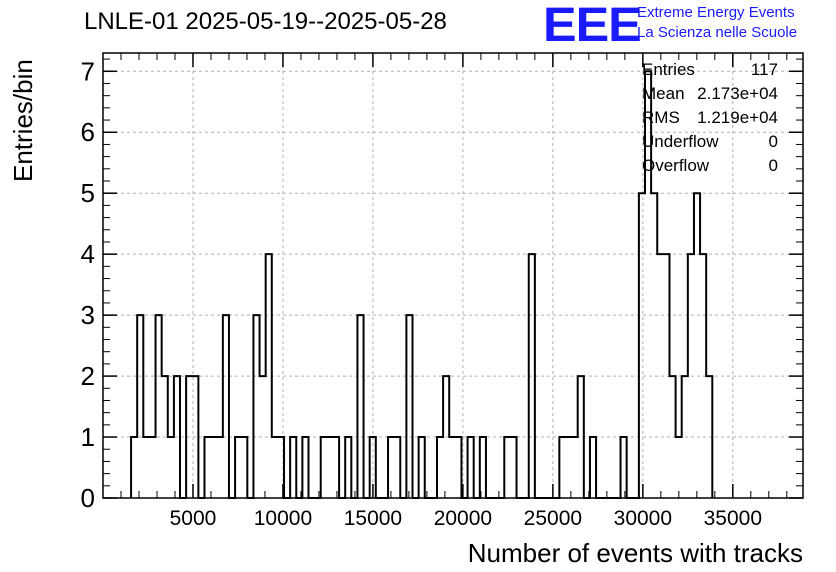  Describe the element at coordinates (88, 498) in the screenshot. I see `y-tick-label: 0` at that location.